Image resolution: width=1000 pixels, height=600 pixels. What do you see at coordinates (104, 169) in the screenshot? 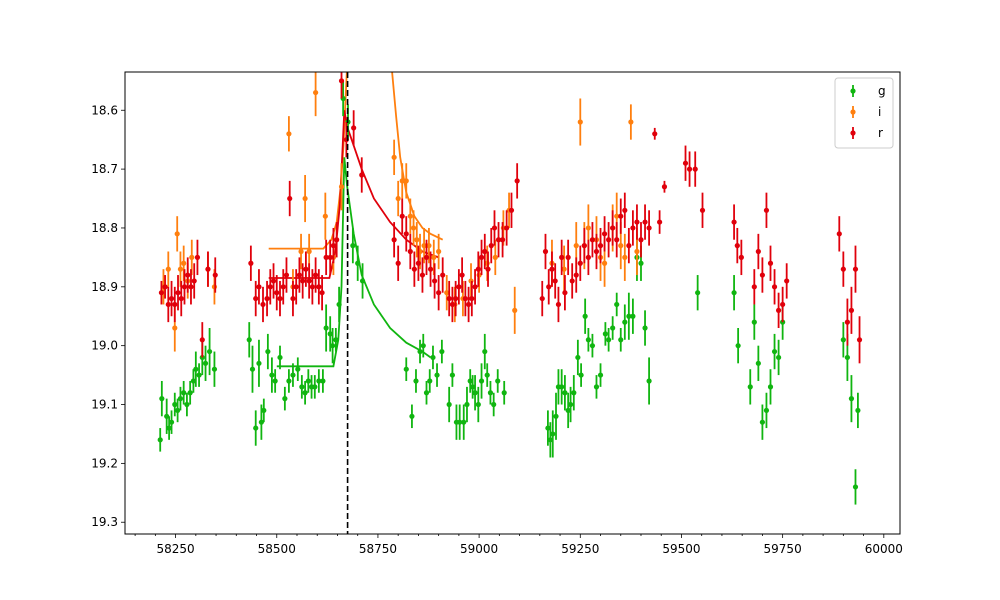
I see `y-tick-label: 18.7` at bounding box center [104, 169].